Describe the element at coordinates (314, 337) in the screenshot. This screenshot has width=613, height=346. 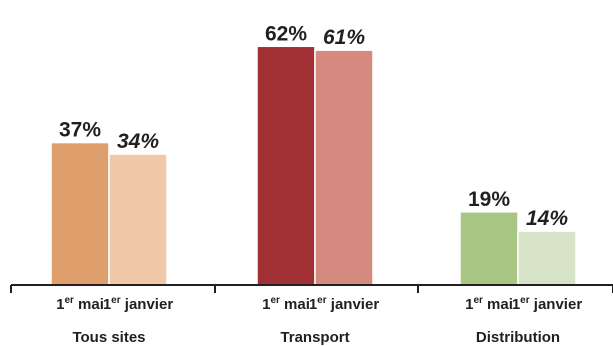
I see `group-label-1: Transport` at that location.